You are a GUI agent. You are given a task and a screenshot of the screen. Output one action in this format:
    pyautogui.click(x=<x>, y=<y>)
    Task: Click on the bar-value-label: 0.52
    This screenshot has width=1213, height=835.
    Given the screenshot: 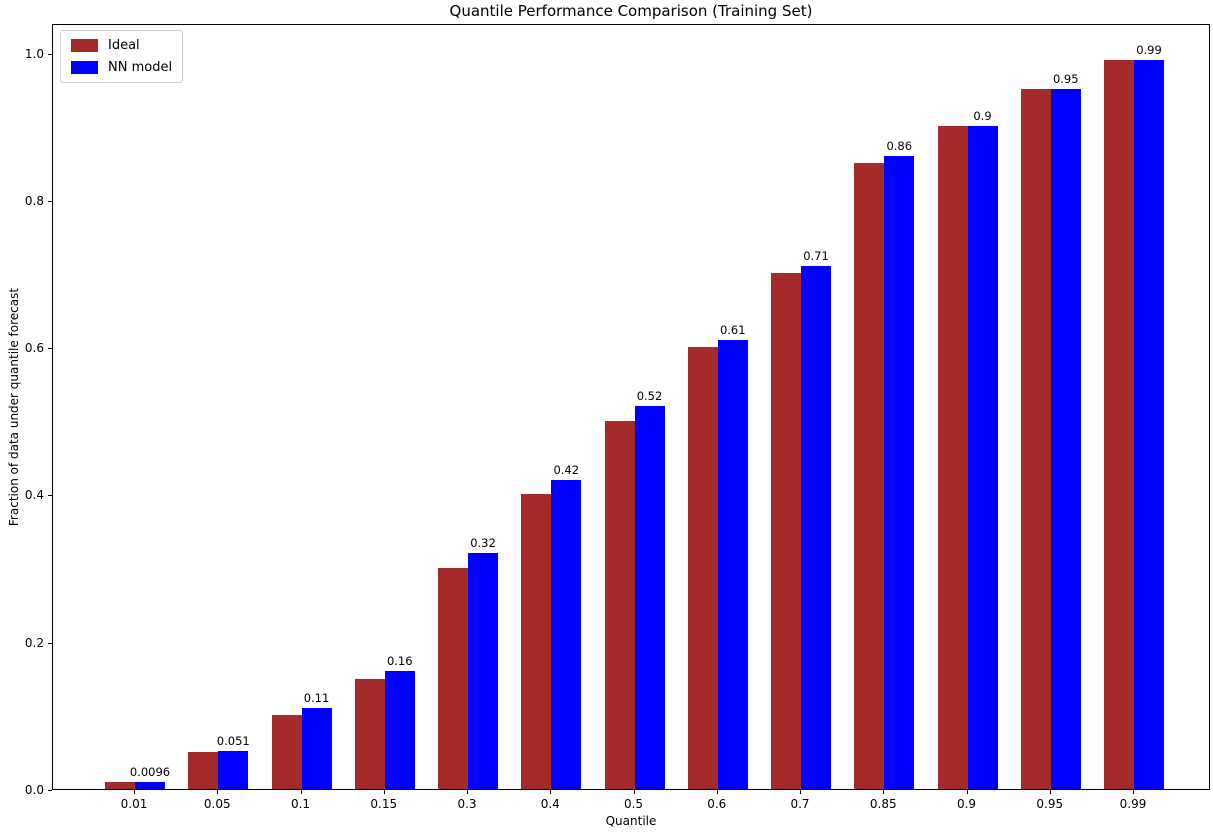 What is the action you would take?
    pyautogui.click(x=649, y=396)
    